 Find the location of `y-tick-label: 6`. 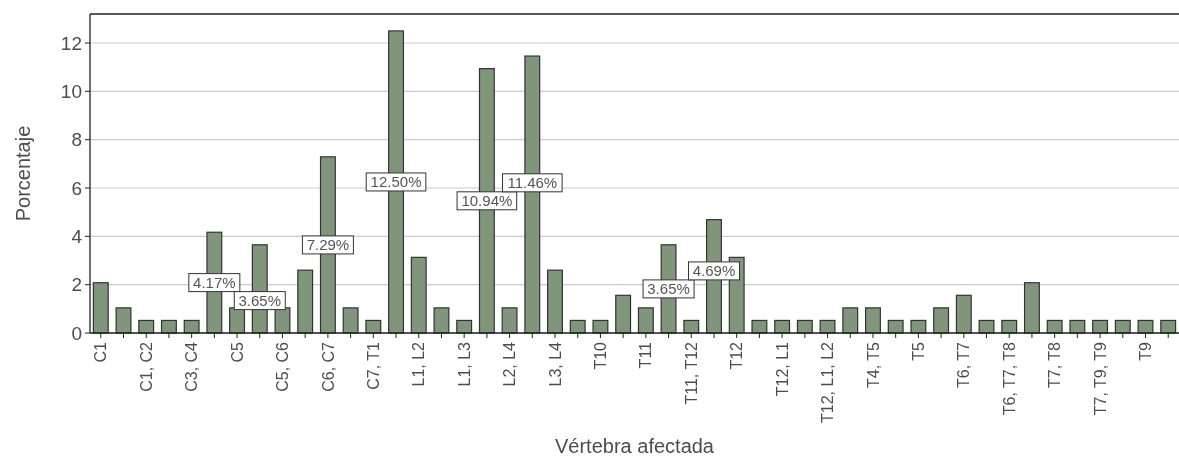

y-tick-label: 6 is located at coordinates (76, 188).